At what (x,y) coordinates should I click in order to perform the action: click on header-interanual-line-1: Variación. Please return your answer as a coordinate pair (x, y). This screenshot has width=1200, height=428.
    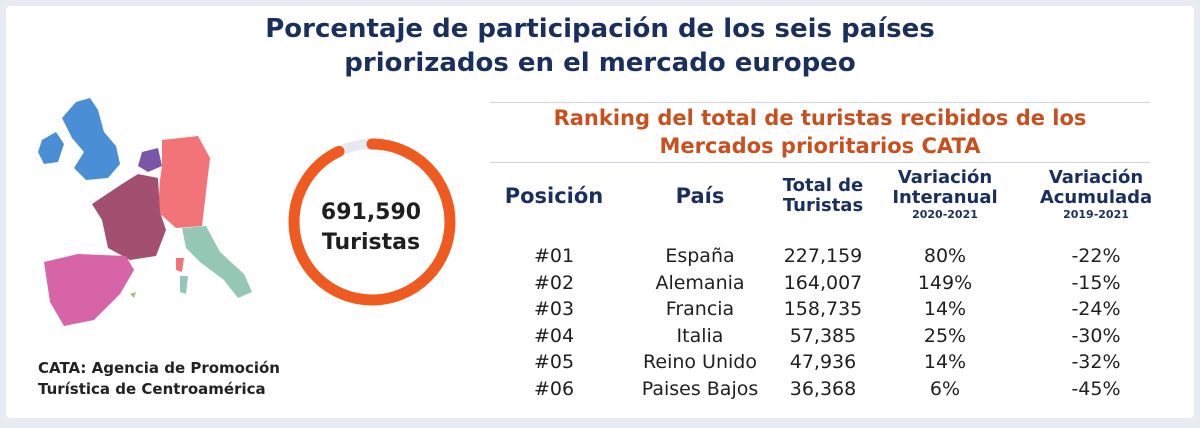
    Looking at the image, I should click on (945, 177).